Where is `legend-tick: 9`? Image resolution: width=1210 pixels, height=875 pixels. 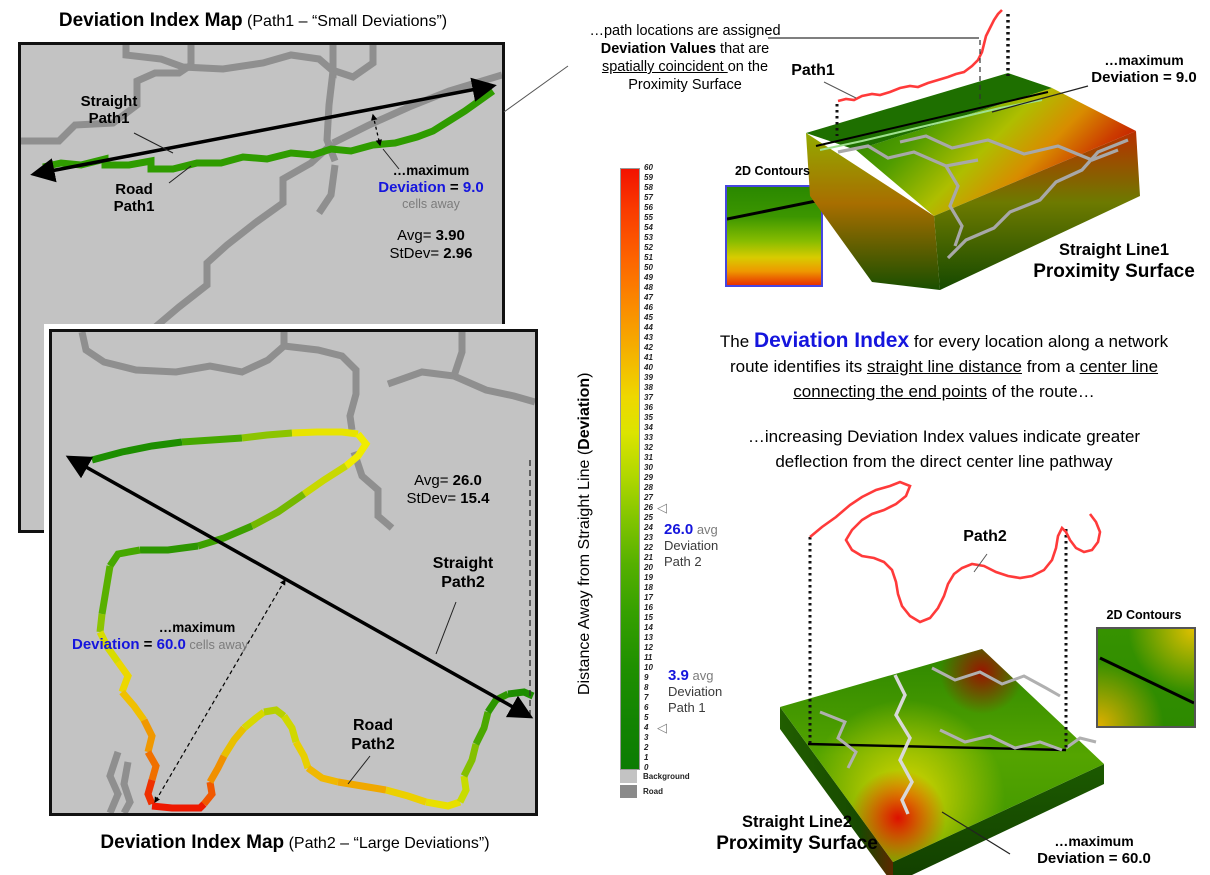
legend-tick: 9 is located at coordinates (646, 677).